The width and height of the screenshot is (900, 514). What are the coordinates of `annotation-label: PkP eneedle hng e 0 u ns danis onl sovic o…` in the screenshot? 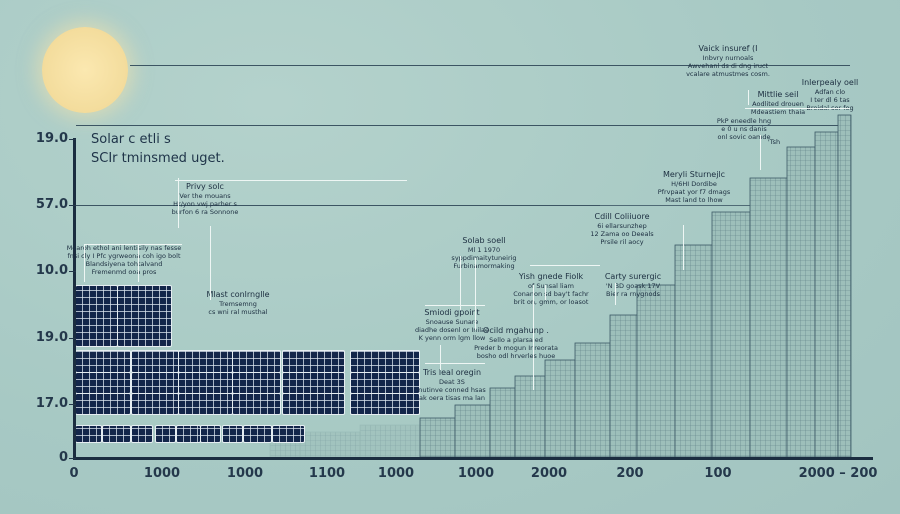 It's located at (744, 129).